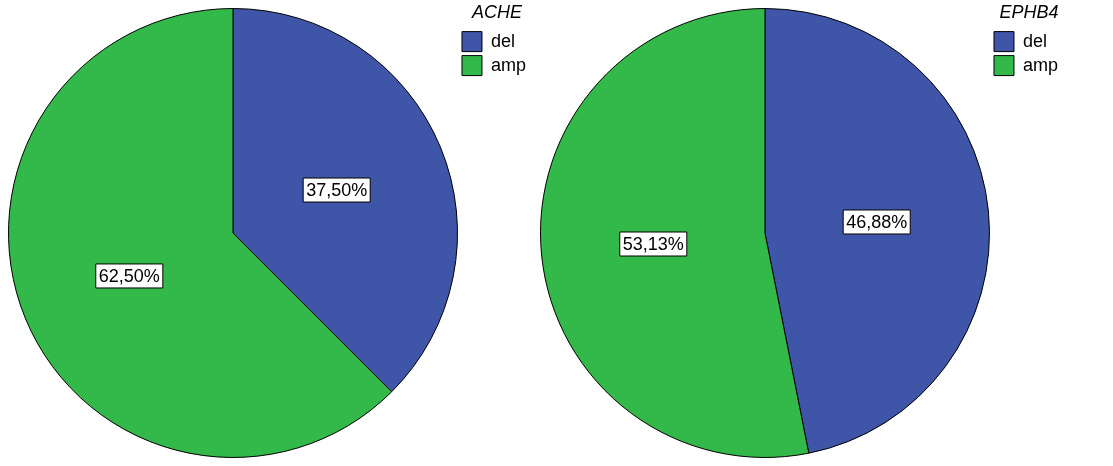  I want to click on data-label: 62,50%, so click(129, 275).